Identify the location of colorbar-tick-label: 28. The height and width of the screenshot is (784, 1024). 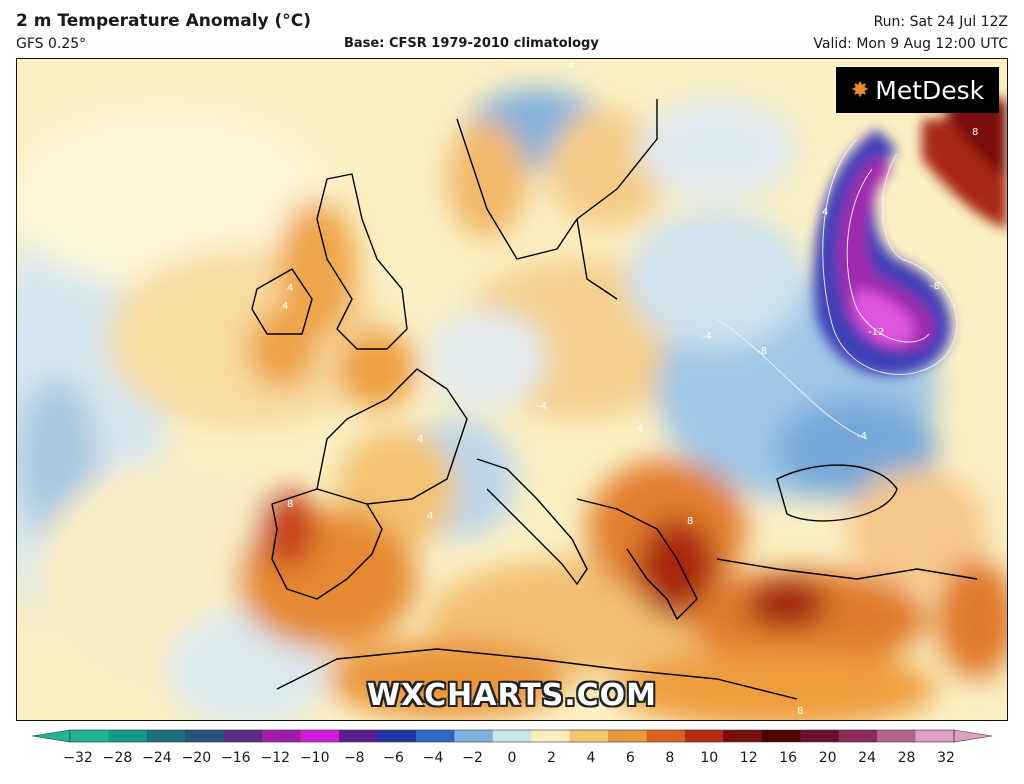
(906, 758).